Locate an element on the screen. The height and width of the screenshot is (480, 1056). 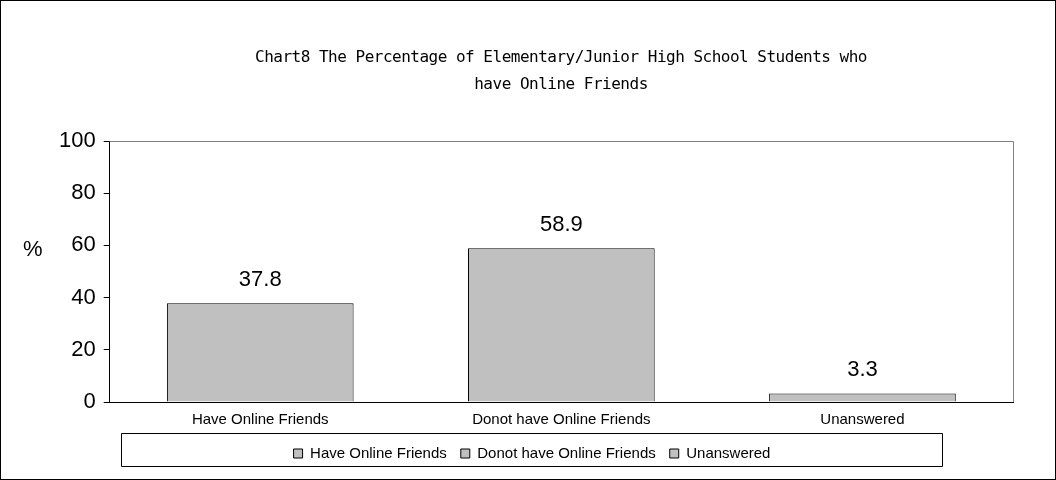
chart-title: Chart8 The Percentage of Elementary/Junior High School Students who have Online Friends is located at coordinates (561, 70).